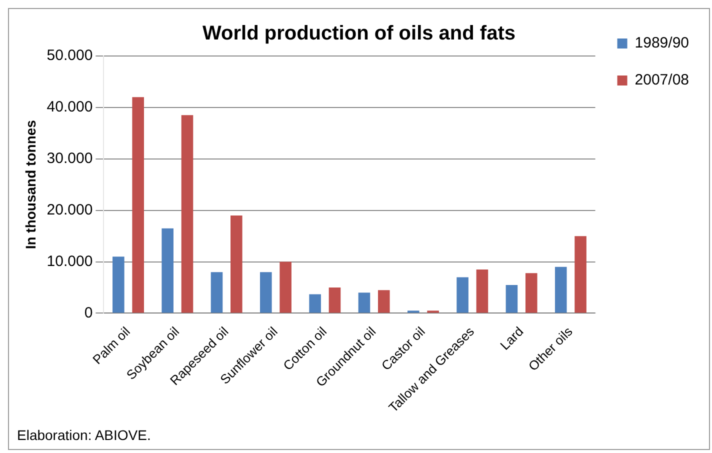  I want to click on legend-label: 1989/90, so click(662, 43).